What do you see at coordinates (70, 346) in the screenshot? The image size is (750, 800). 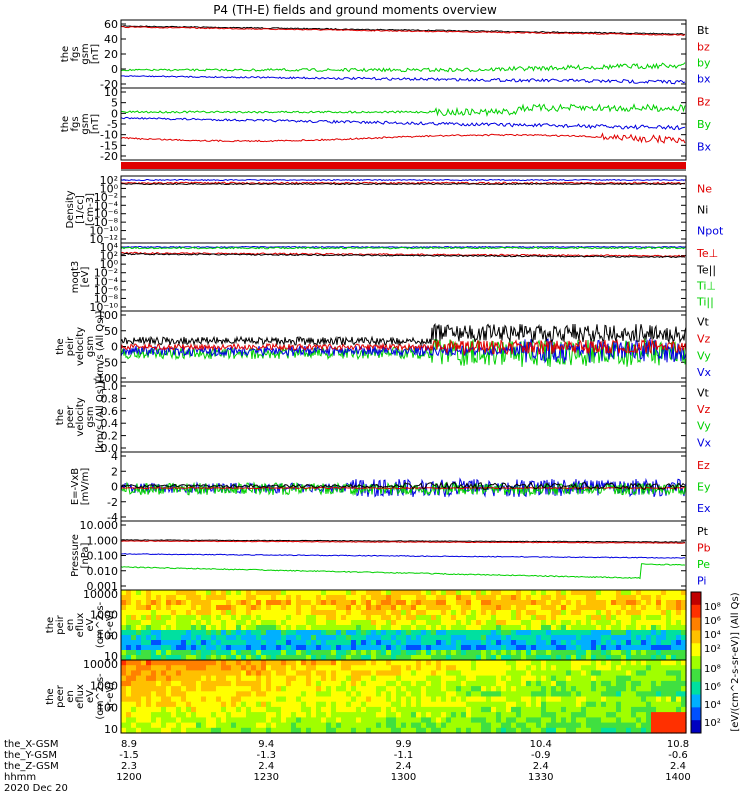 I see `y-axis-label: peir` at bounding box center [70, 346].